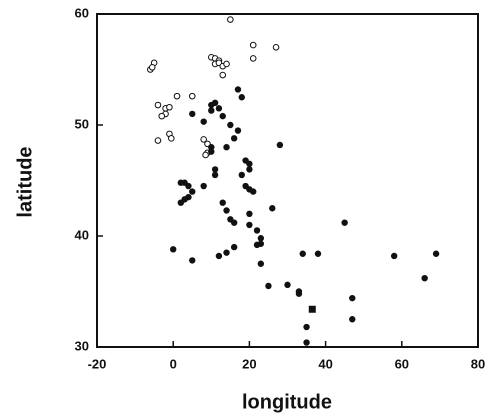 This screenshot has height=419, width=490. What do you see at coordinates (287, 402) in the screenshot?
I see `x-axis-label: longitude` at bounding box center [287, 402].